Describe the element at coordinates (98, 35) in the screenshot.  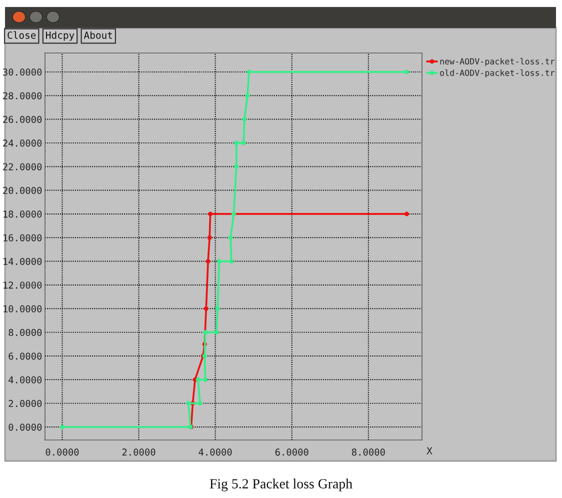
I see `text: About` at that location.